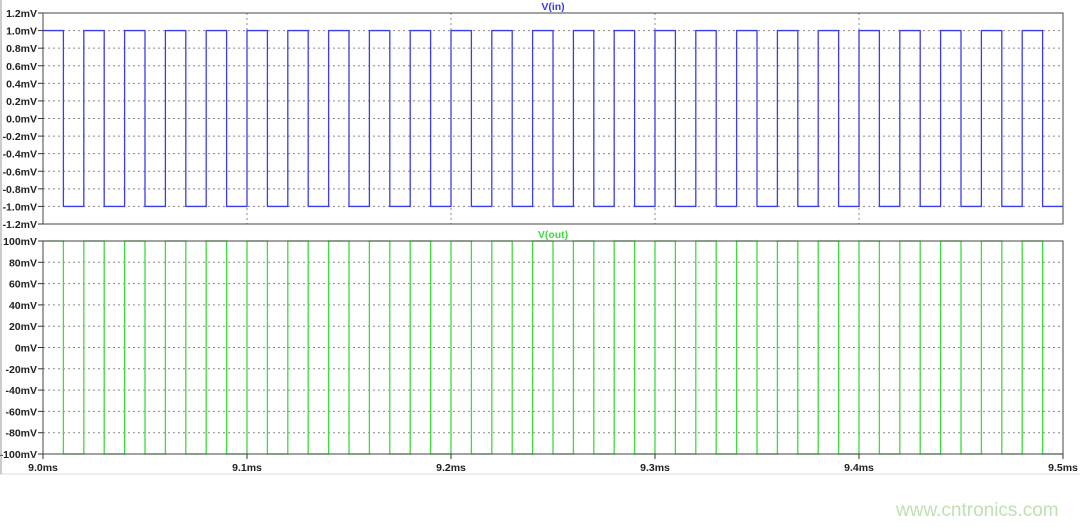 Image resolution: width=1080 pixels, height=527 pixels. What do you see at coordinates (859, 468) in the screenshot?
I see `x-tick-label: 9.4ms` at bounding box center [859, 468].